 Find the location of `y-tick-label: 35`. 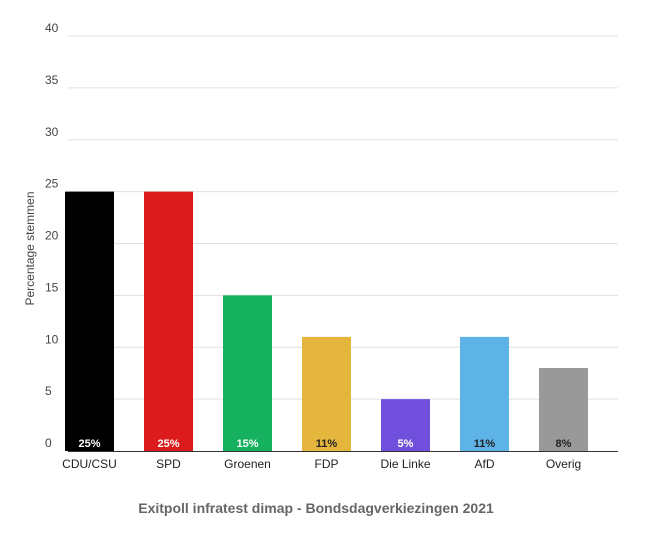

y-tick-label: 35 is located at coordinates (52, 80).